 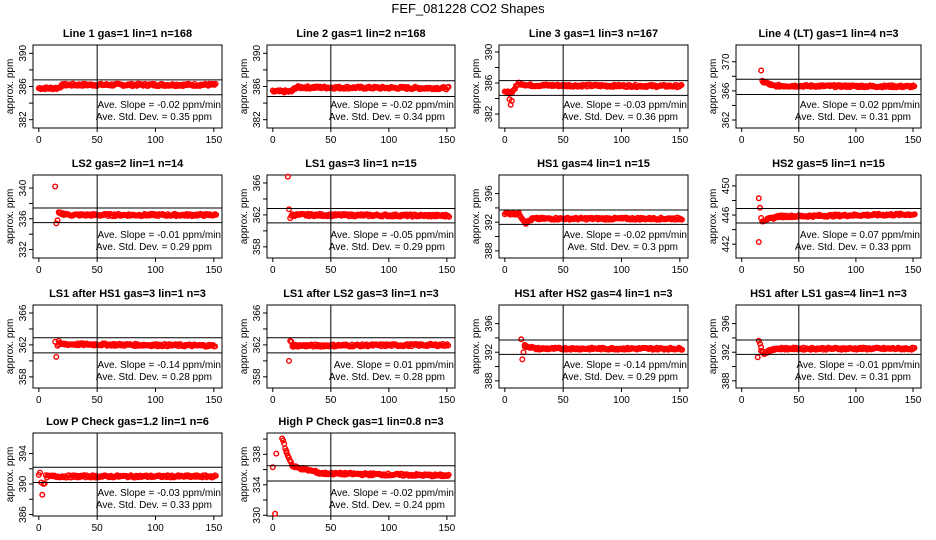 I want to click on std-dev-annotation: Ave. Std. Dev. = 0.34 ppm, so click(x=387, y=117).